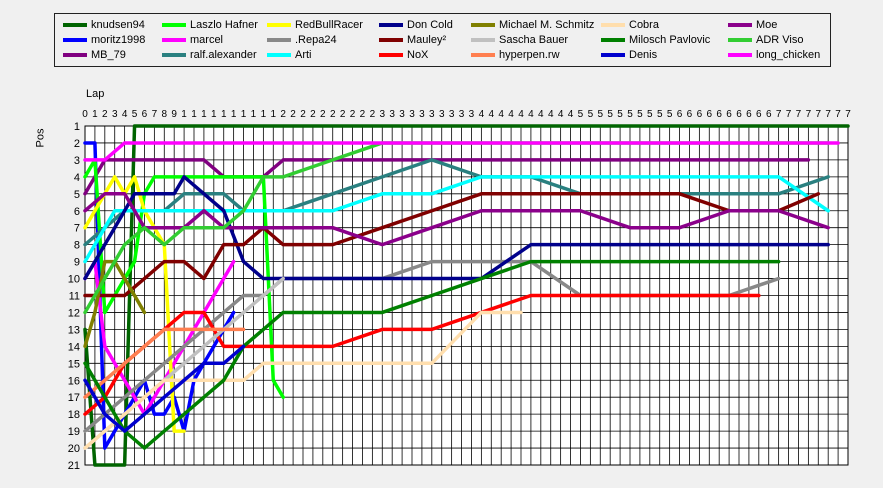 The width and height of the screenshot is (883, 488). What do you see at coordinates (95, 94) in the screenshot?
I see `x-axis-title: Lap` at bounding box center [95, 94].